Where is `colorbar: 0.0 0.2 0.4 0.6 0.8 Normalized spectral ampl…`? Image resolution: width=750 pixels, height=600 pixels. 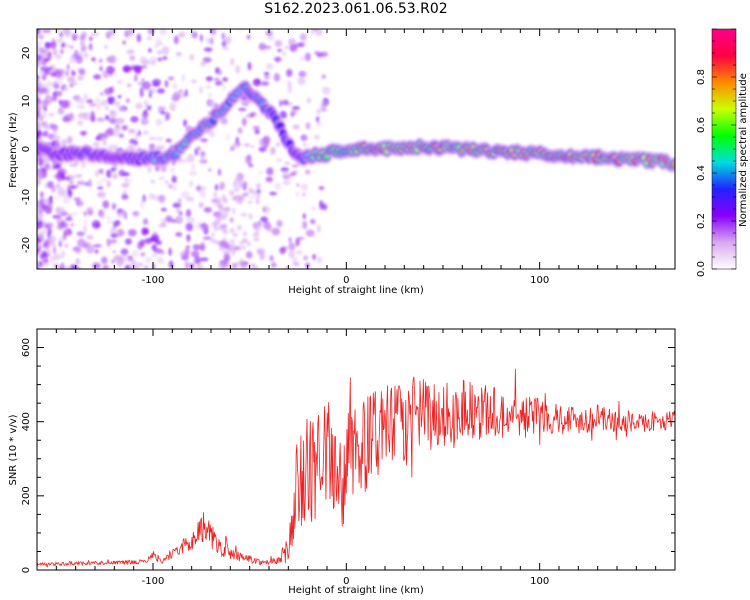
colorbar: 0.0 0.2 0.4 0.6 0.8 Normalized spectral ampl… is located at coordinates (722, 152).